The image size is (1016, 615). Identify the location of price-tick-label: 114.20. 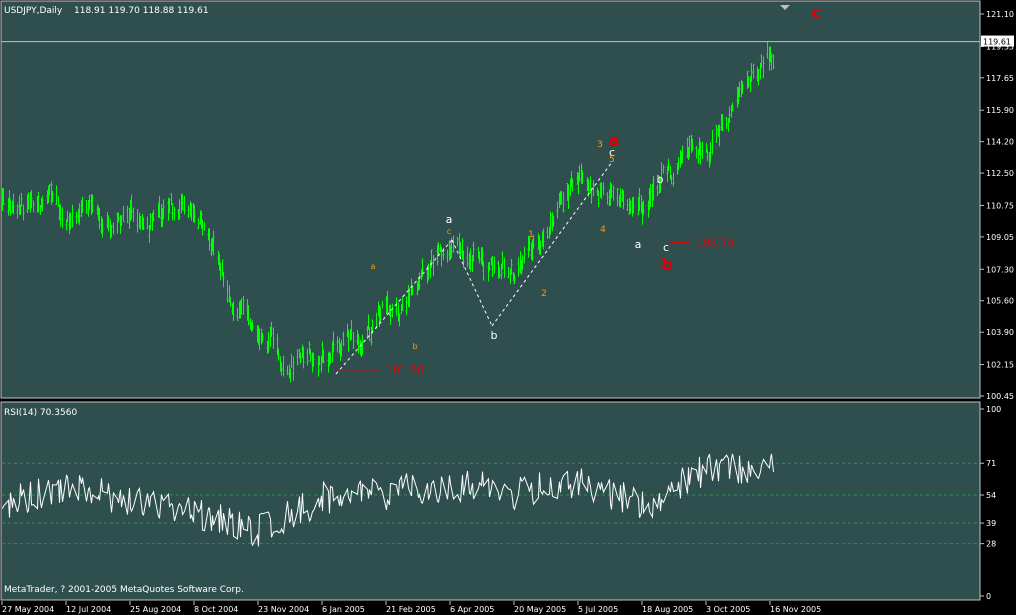
(1000, 142).